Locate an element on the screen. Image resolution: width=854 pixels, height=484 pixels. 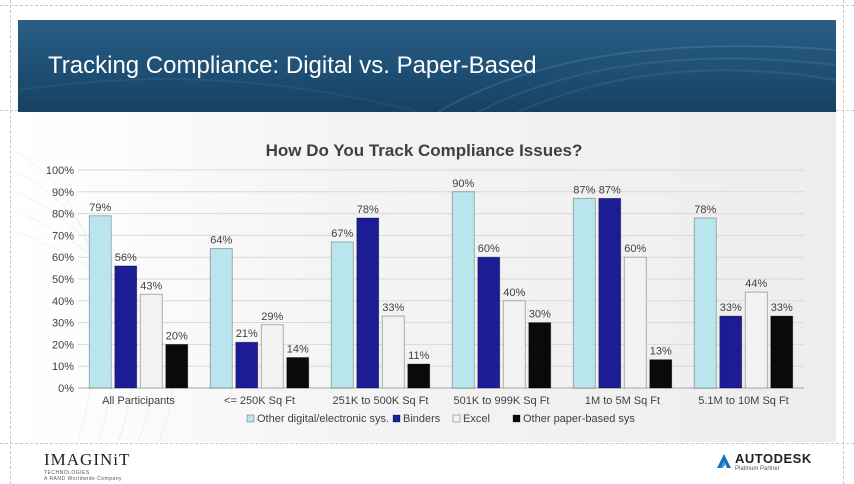
y-tick-label: 50% is located at coordinates (63, 280).